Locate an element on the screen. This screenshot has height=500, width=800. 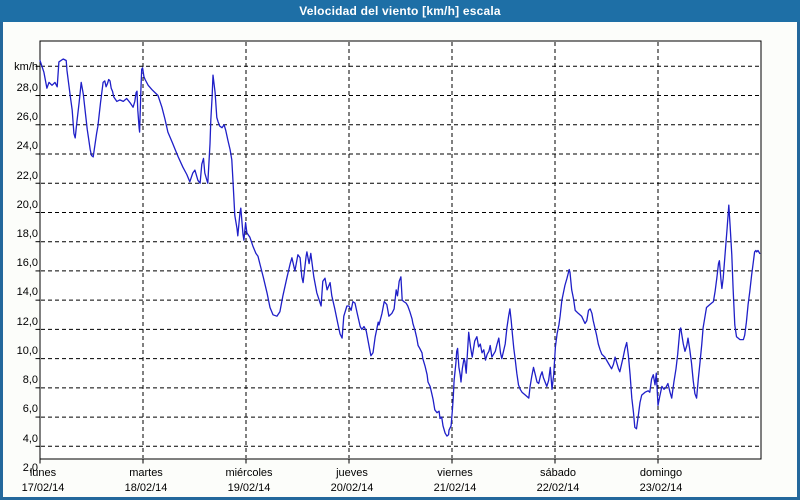
y-tick-label: 4,0 is located at coordinates (30, 438).